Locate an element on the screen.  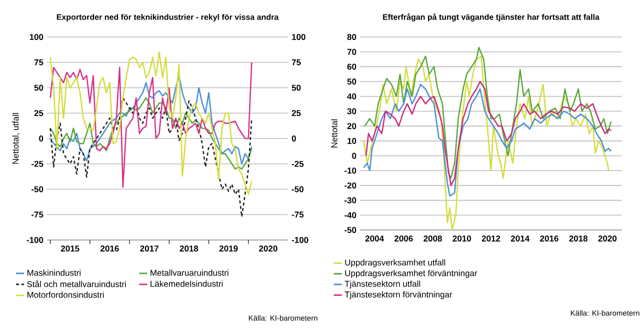
x-tick-label: 2012 is located at coordinates (491, 239).